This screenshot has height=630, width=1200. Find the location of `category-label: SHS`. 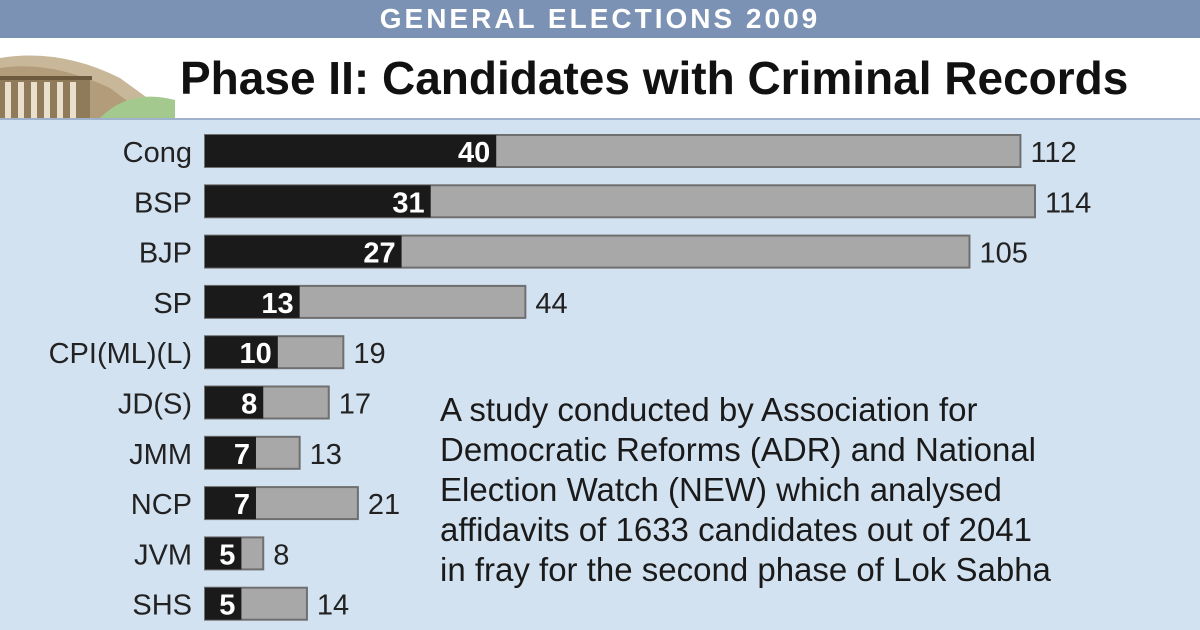

category-label: SHS is located at coordinates (162, 606).